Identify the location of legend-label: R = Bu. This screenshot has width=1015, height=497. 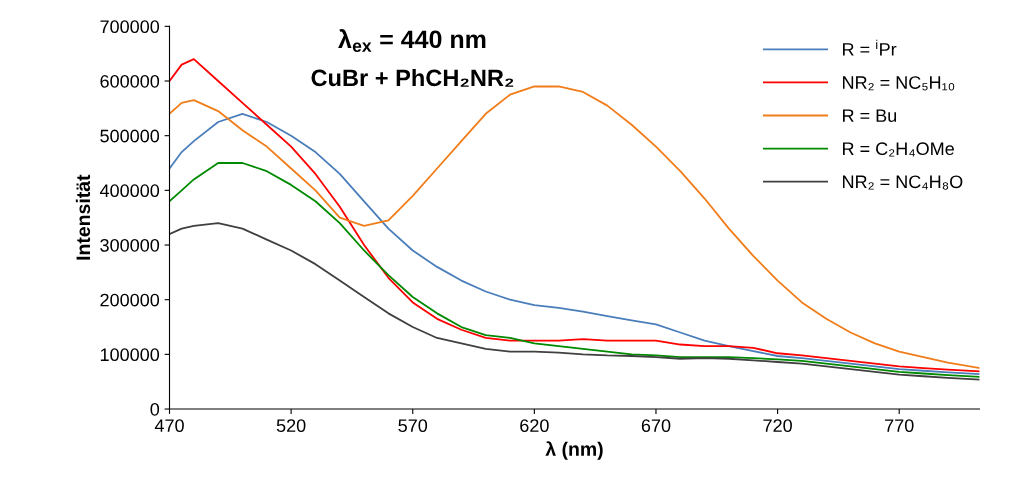
(870, 116).